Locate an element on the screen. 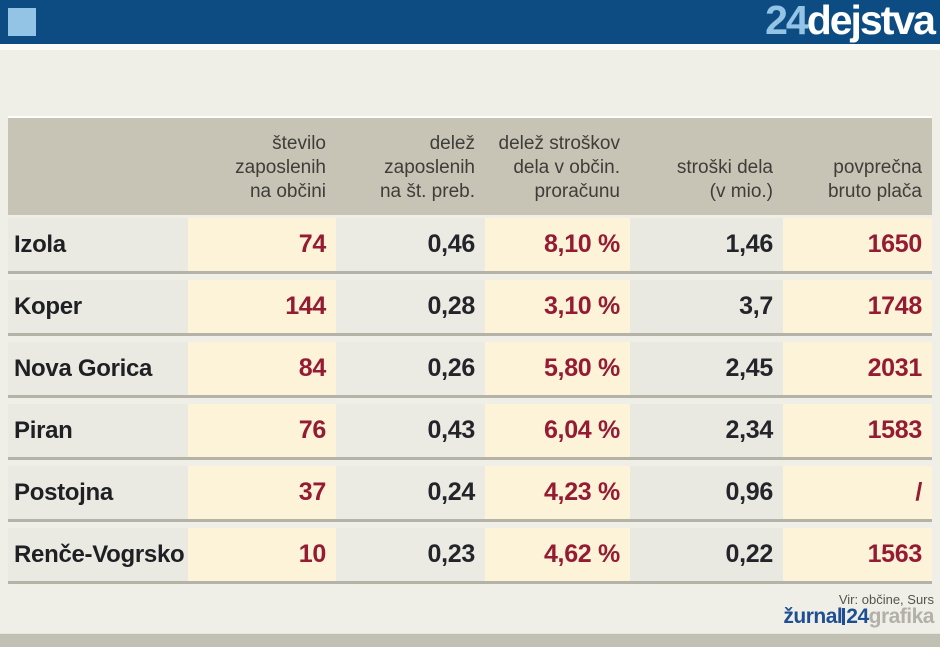  credit-logo: žurnal 24grafika is located at coordinates (858, 617).